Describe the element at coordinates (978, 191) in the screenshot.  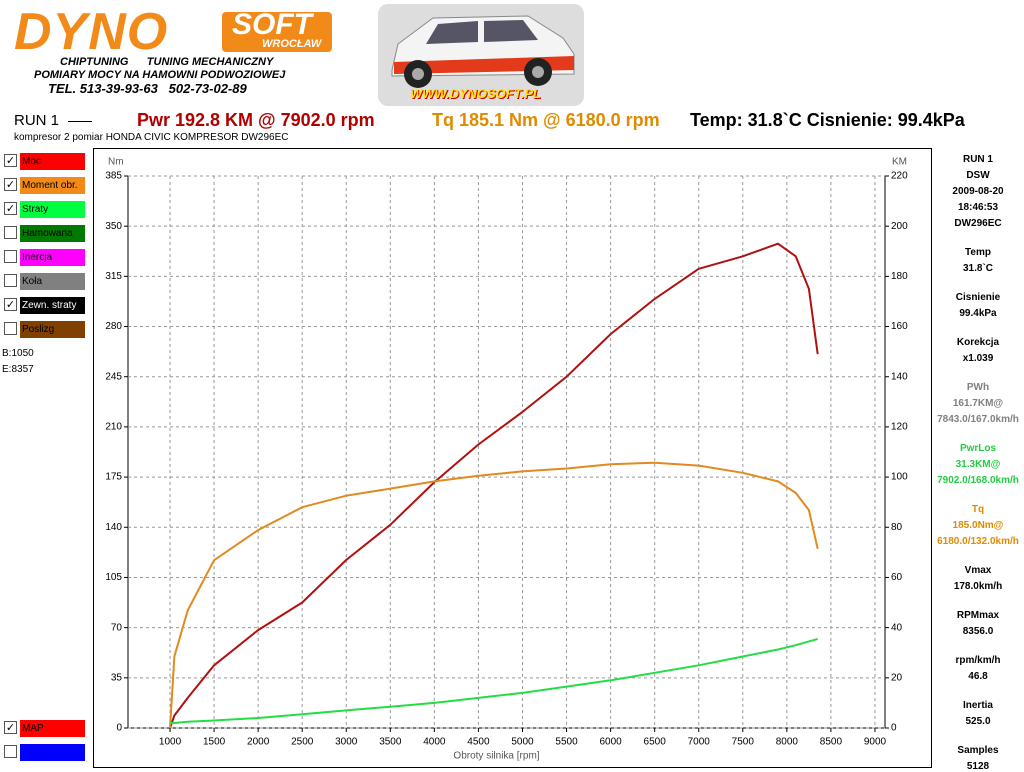
I see `info-line: 2009-08-20` at that location.